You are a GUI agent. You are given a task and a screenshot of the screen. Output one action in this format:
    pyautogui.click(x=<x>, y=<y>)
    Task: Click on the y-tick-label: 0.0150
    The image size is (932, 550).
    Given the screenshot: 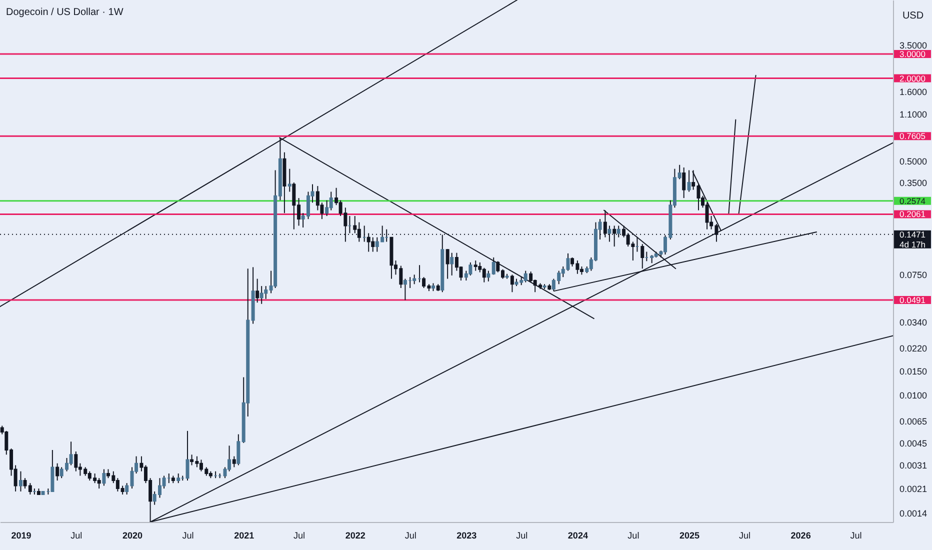 What is the action you would take?
    pyautogui.click(x=914, y=371)
    